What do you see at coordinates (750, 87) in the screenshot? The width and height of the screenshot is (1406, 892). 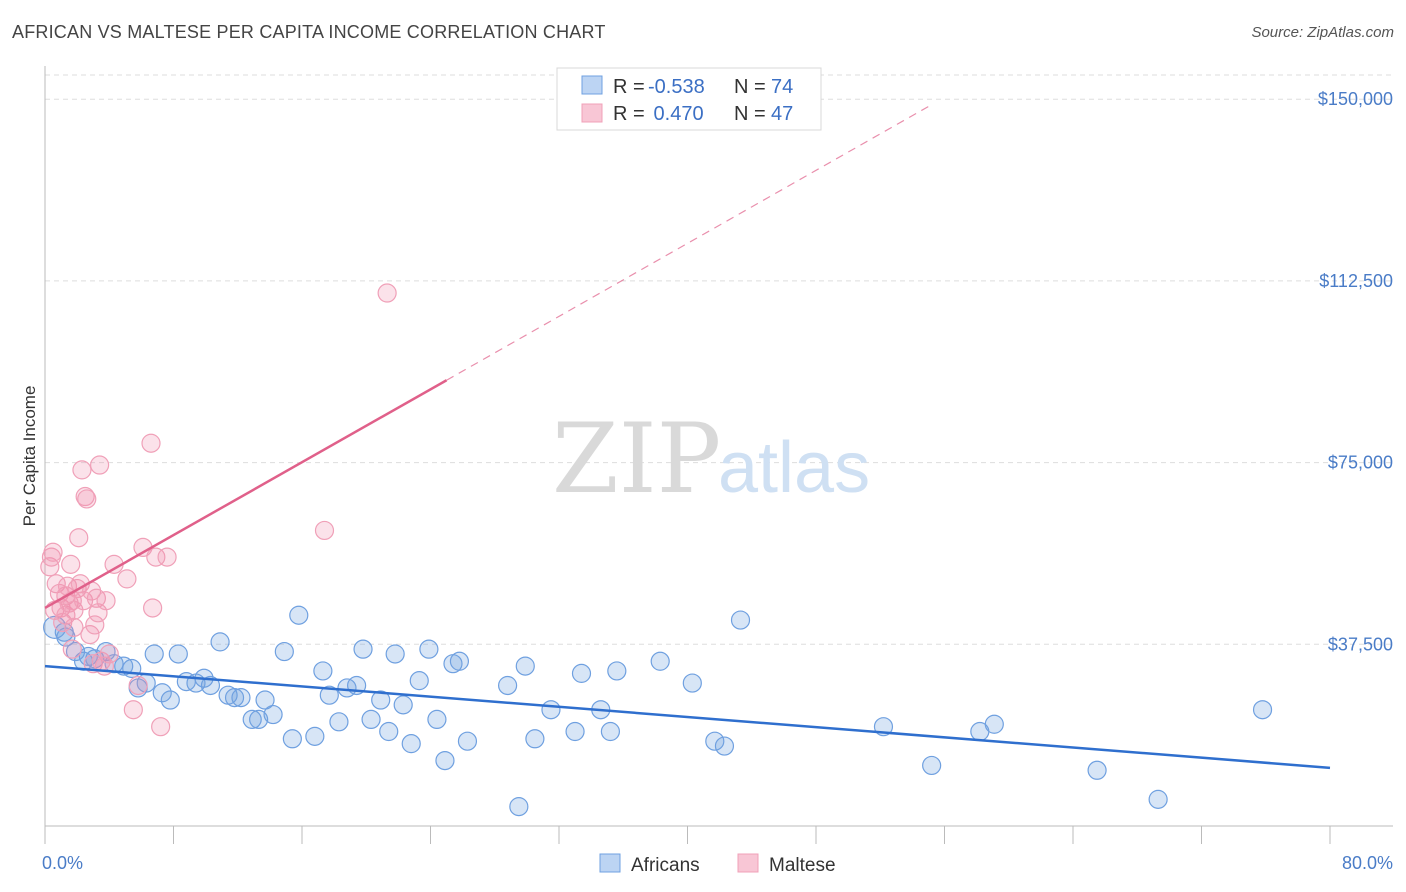 I see `legend-n-label-africans: N =` at bounding box center [750, 87].